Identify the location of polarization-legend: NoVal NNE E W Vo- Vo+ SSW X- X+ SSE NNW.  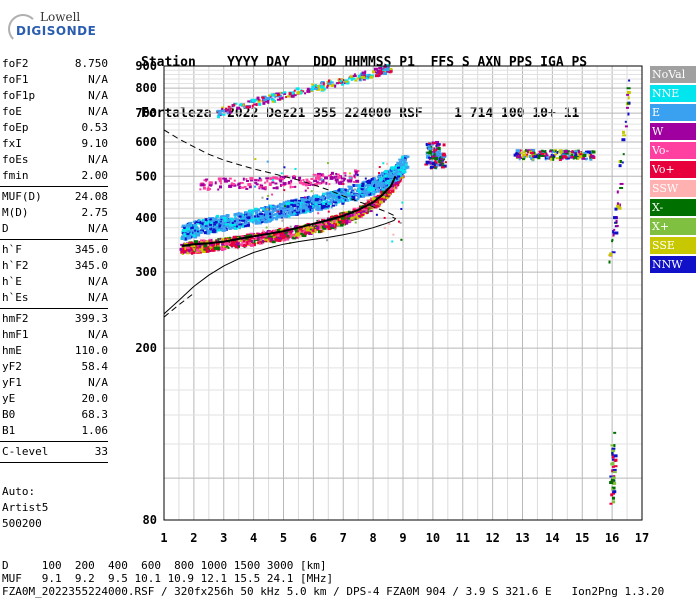
(673, 170).